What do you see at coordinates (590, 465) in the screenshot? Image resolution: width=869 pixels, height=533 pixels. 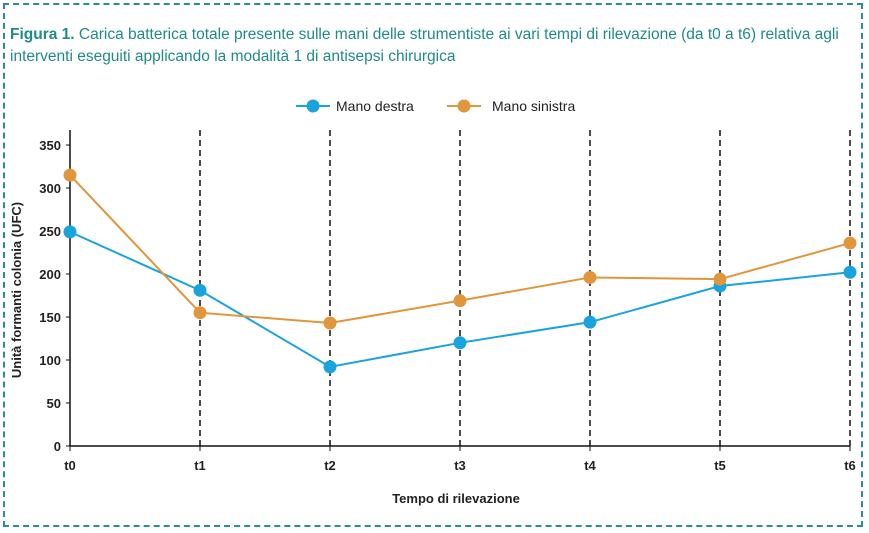 I see `x-tick-label-t4: t4` at bounding box center [590, 465].